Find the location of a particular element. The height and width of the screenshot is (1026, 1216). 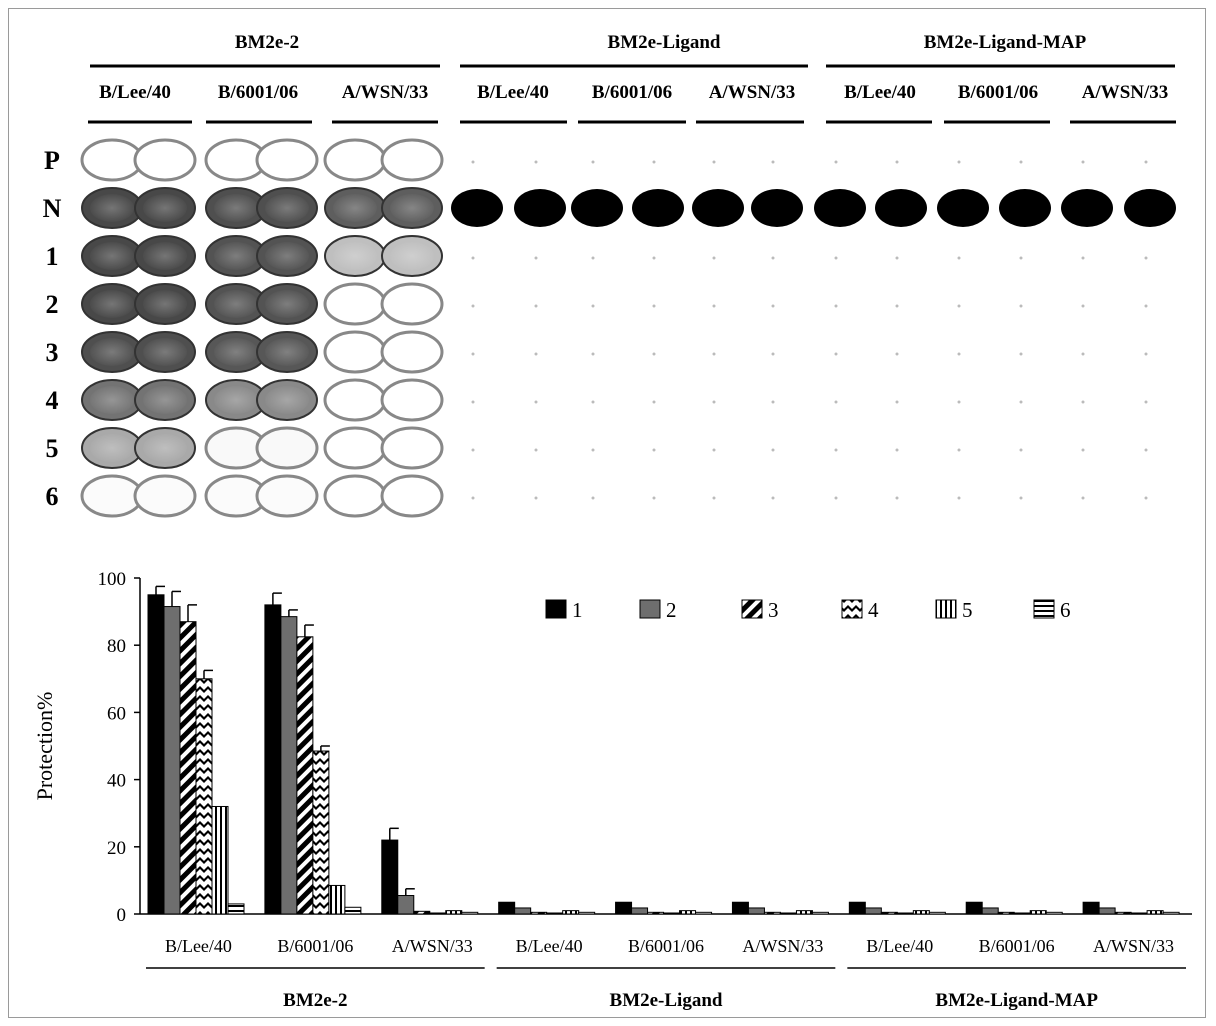

plate-group-title-3: BM2e-Ligand-MAP is located at coordinates (1005, 42).